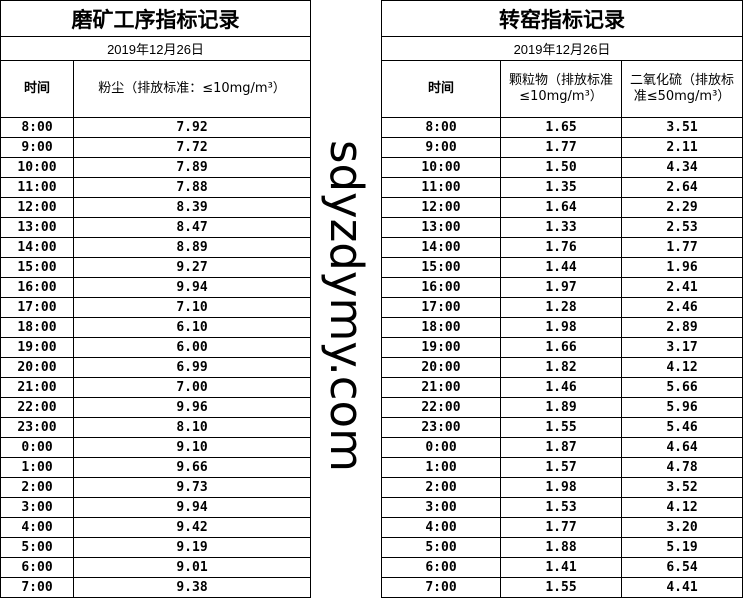 The image size is (744, 599). I want to click on table-row: 20:00 1.82 4.12, so click(562, 367).